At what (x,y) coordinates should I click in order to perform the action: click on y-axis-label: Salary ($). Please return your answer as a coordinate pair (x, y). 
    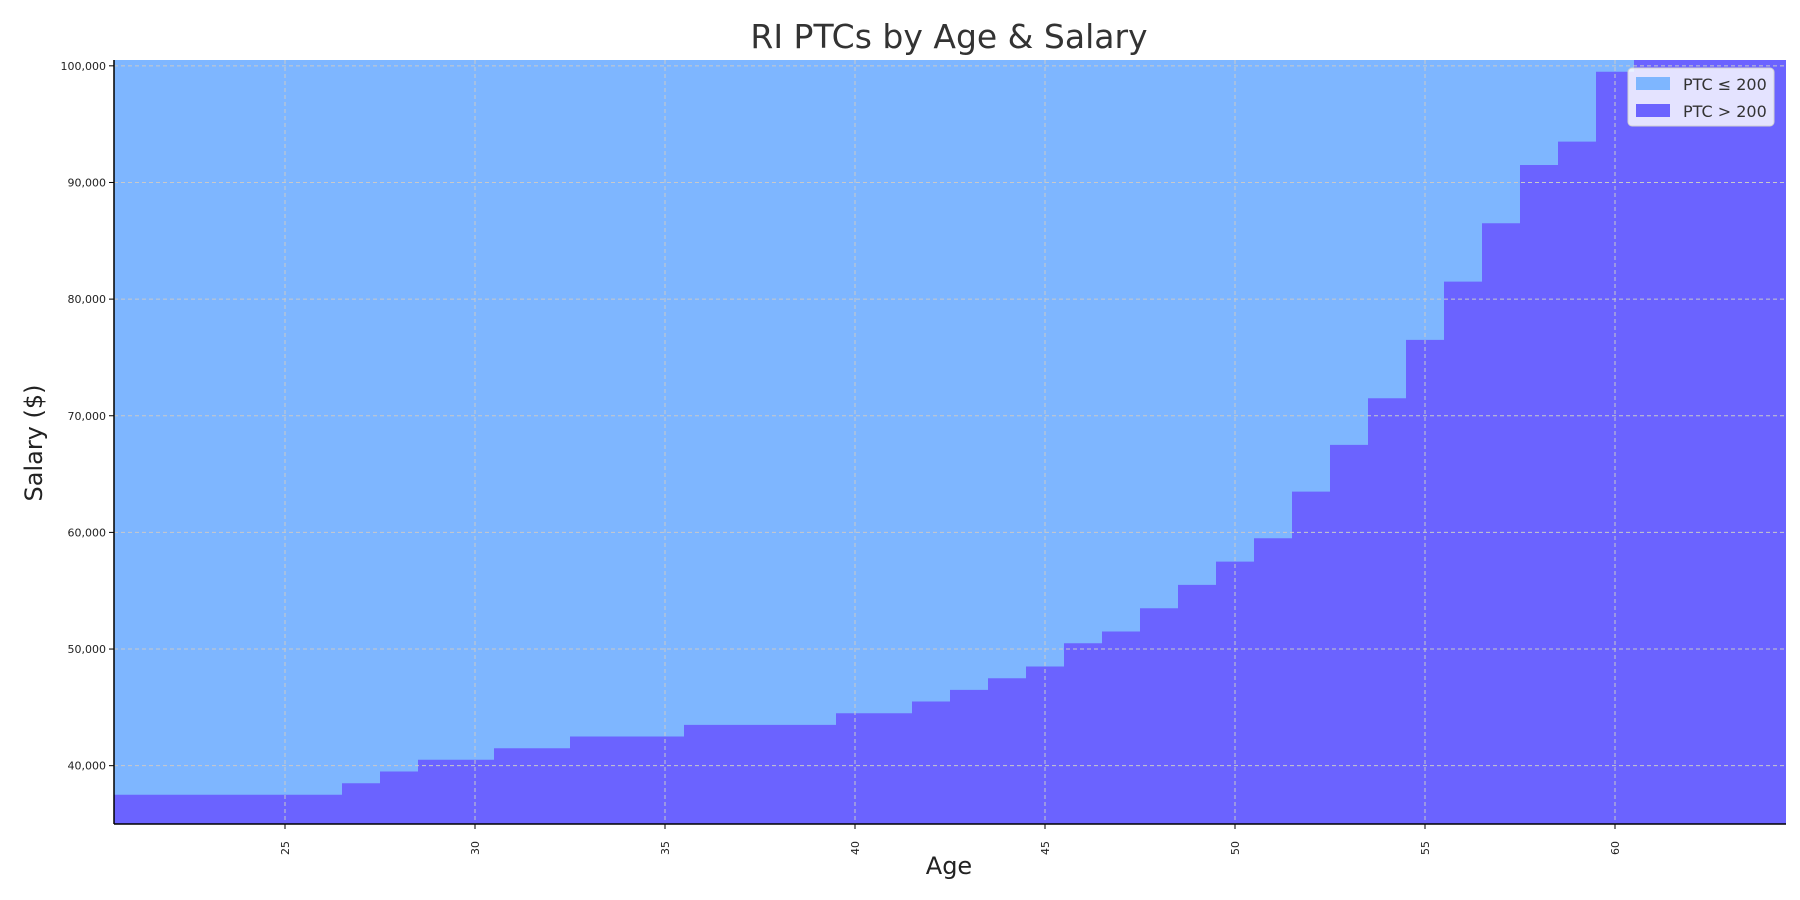
    Looking at the image, I should click on (34, 442).